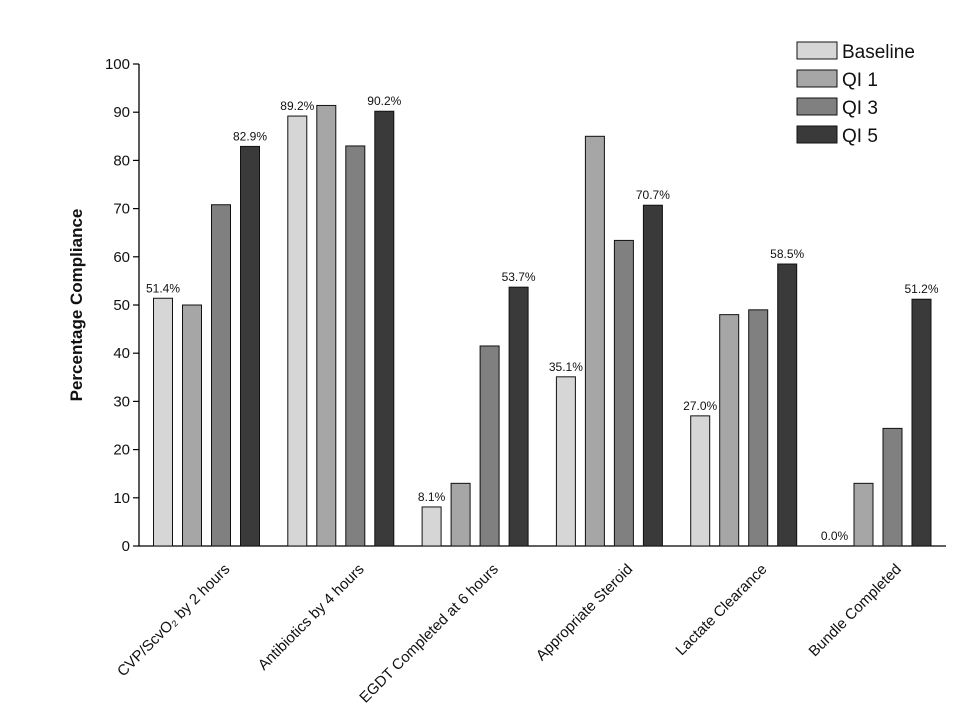 The height and width of the screenshot is (720, 960). I want to click on legend: Baseline QI 1 QI 3 QI 5, so click(855, 94).